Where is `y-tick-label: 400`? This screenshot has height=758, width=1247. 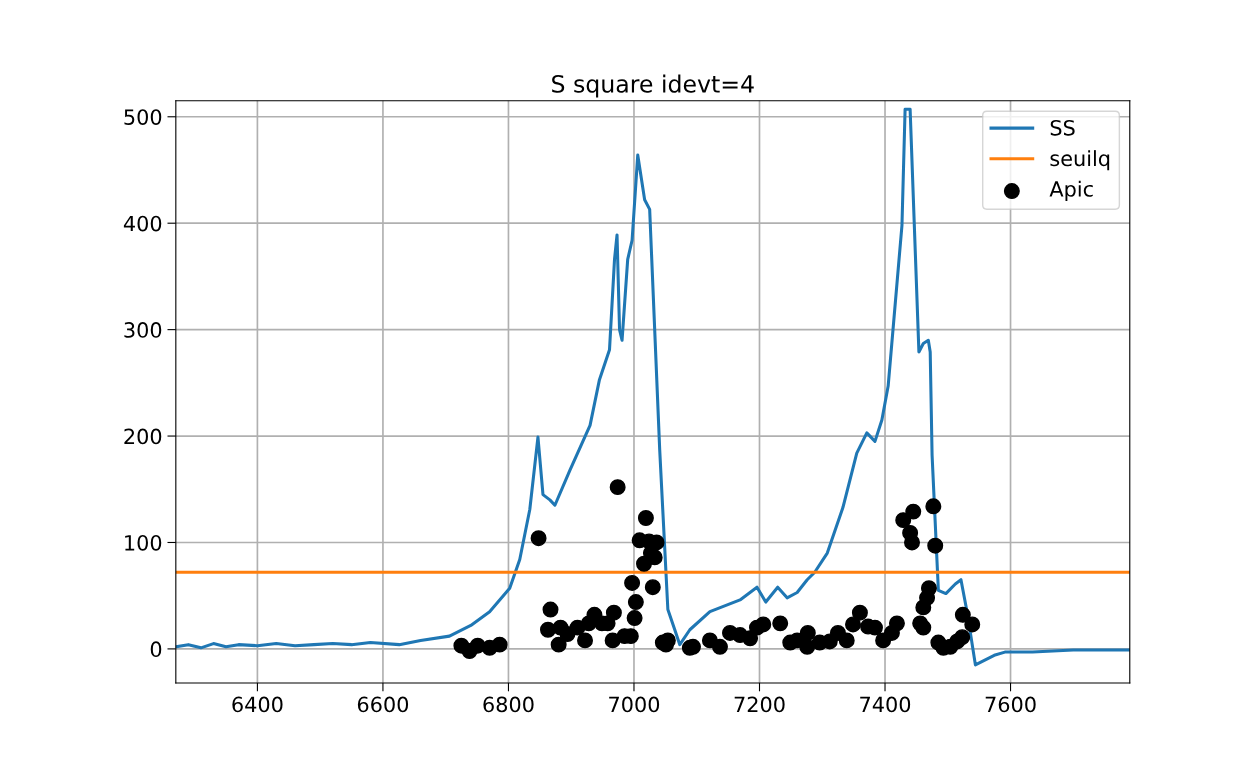 y-tick-label: 400 is located at coordinates (142, 223).